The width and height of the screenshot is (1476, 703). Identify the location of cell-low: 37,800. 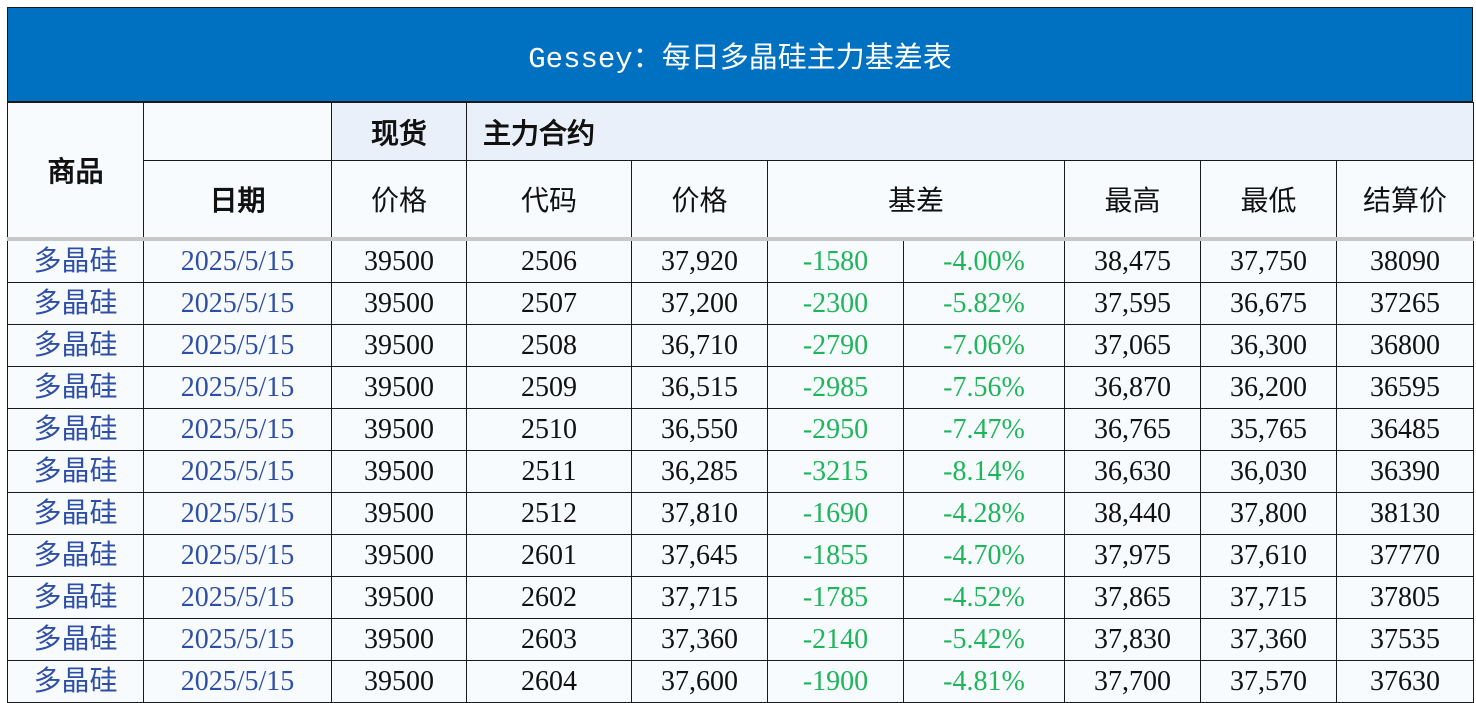
(1268, 513).